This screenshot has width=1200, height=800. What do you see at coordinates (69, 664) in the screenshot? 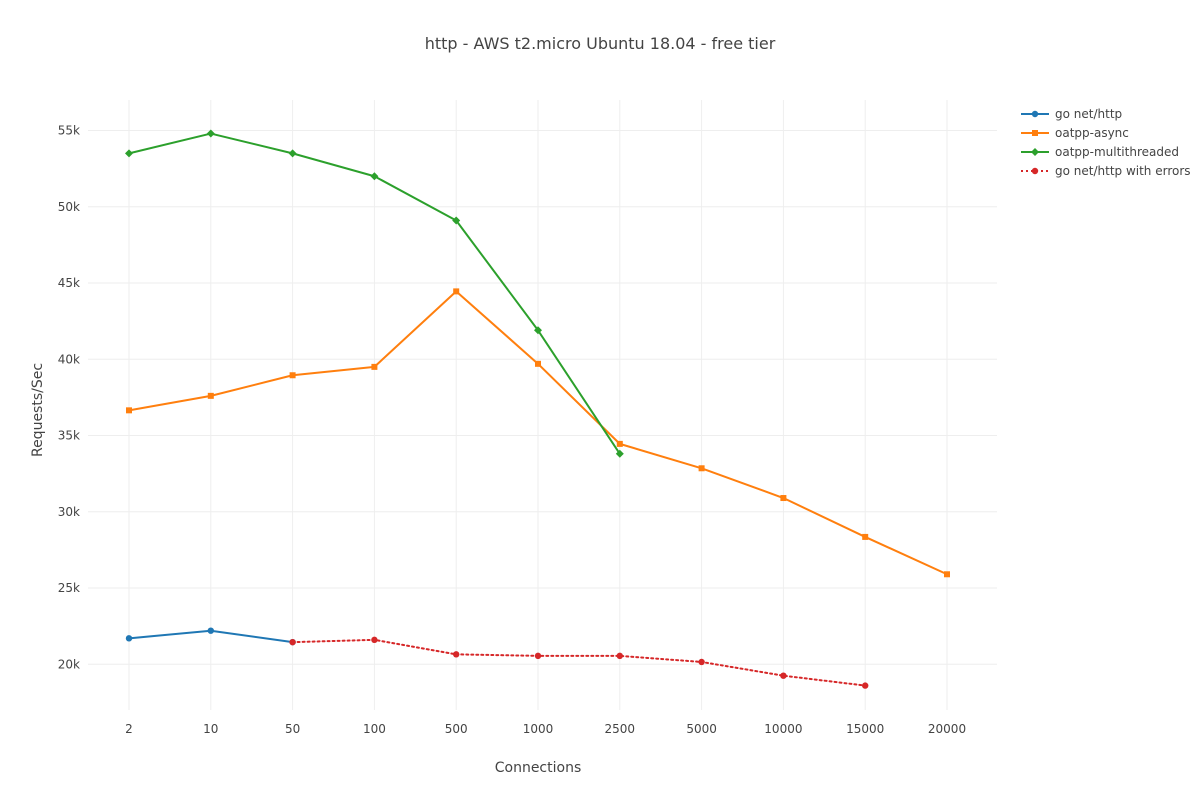
I see `y-tick-label: 20k` at bounding box center [69, 664].